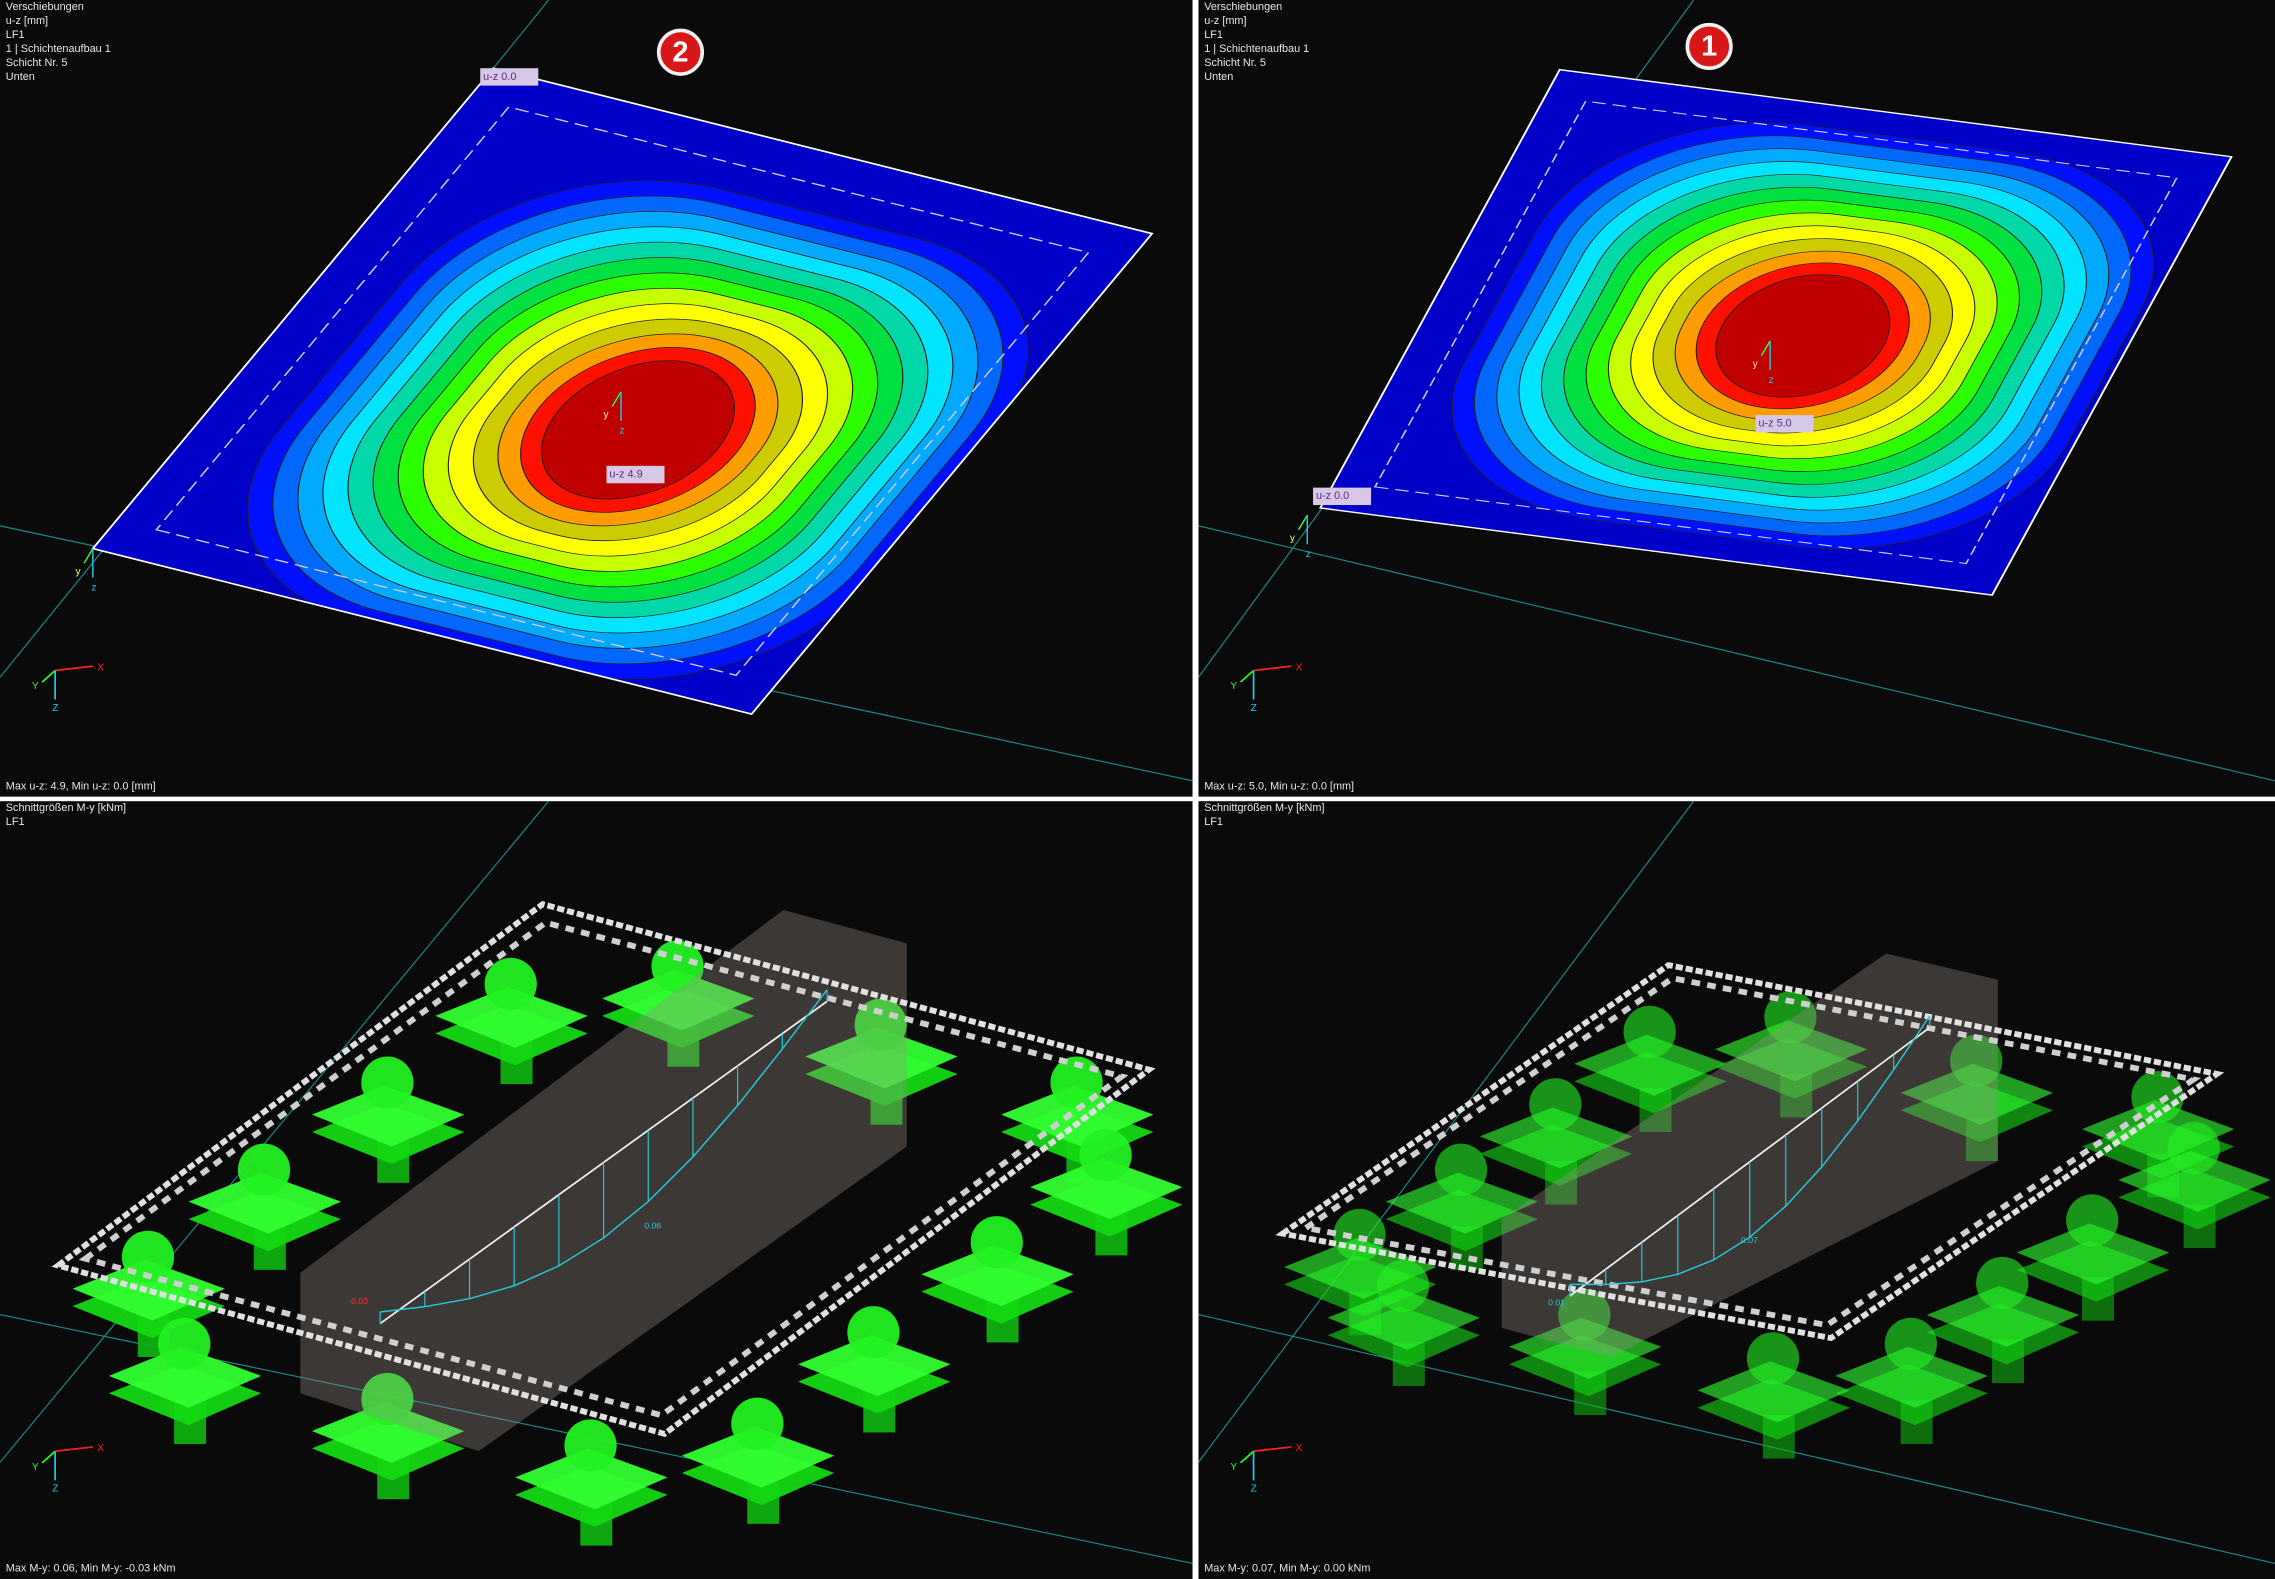  Describe the element at coordinates (1736, 1439) in the screenshot. I see `global-axis` at that location.